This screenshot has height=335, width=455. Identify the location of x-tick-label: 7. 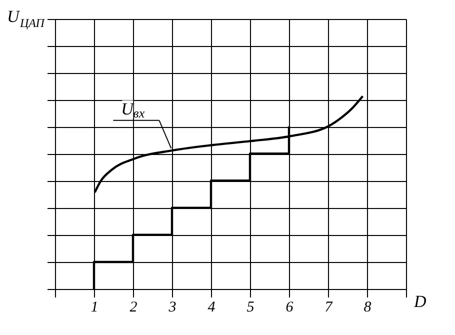
(329, 308).